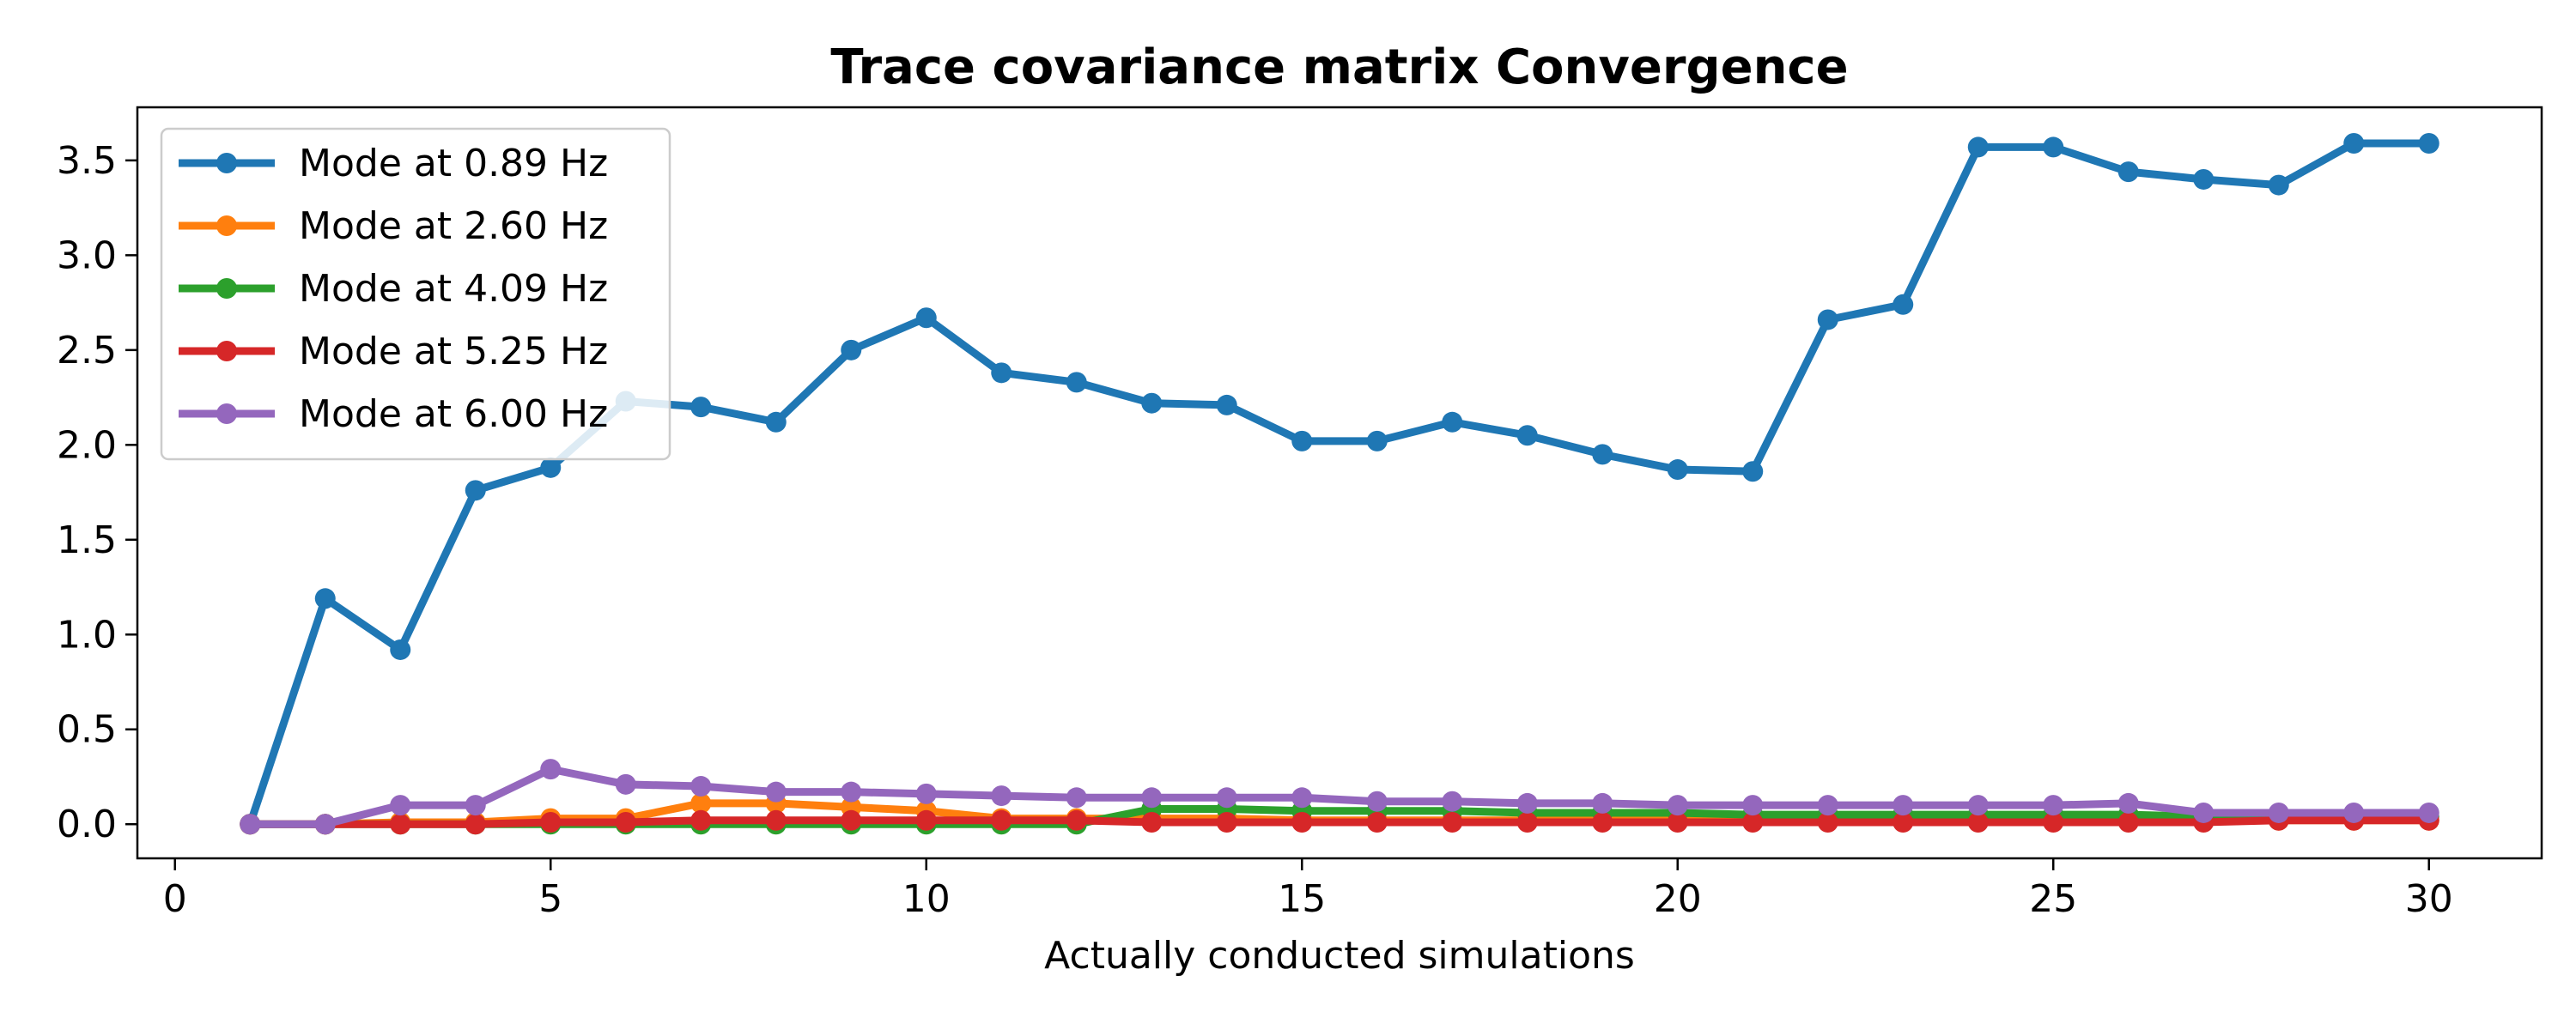  I want to click on y-tick-label: 3.0, so click(87, 255).